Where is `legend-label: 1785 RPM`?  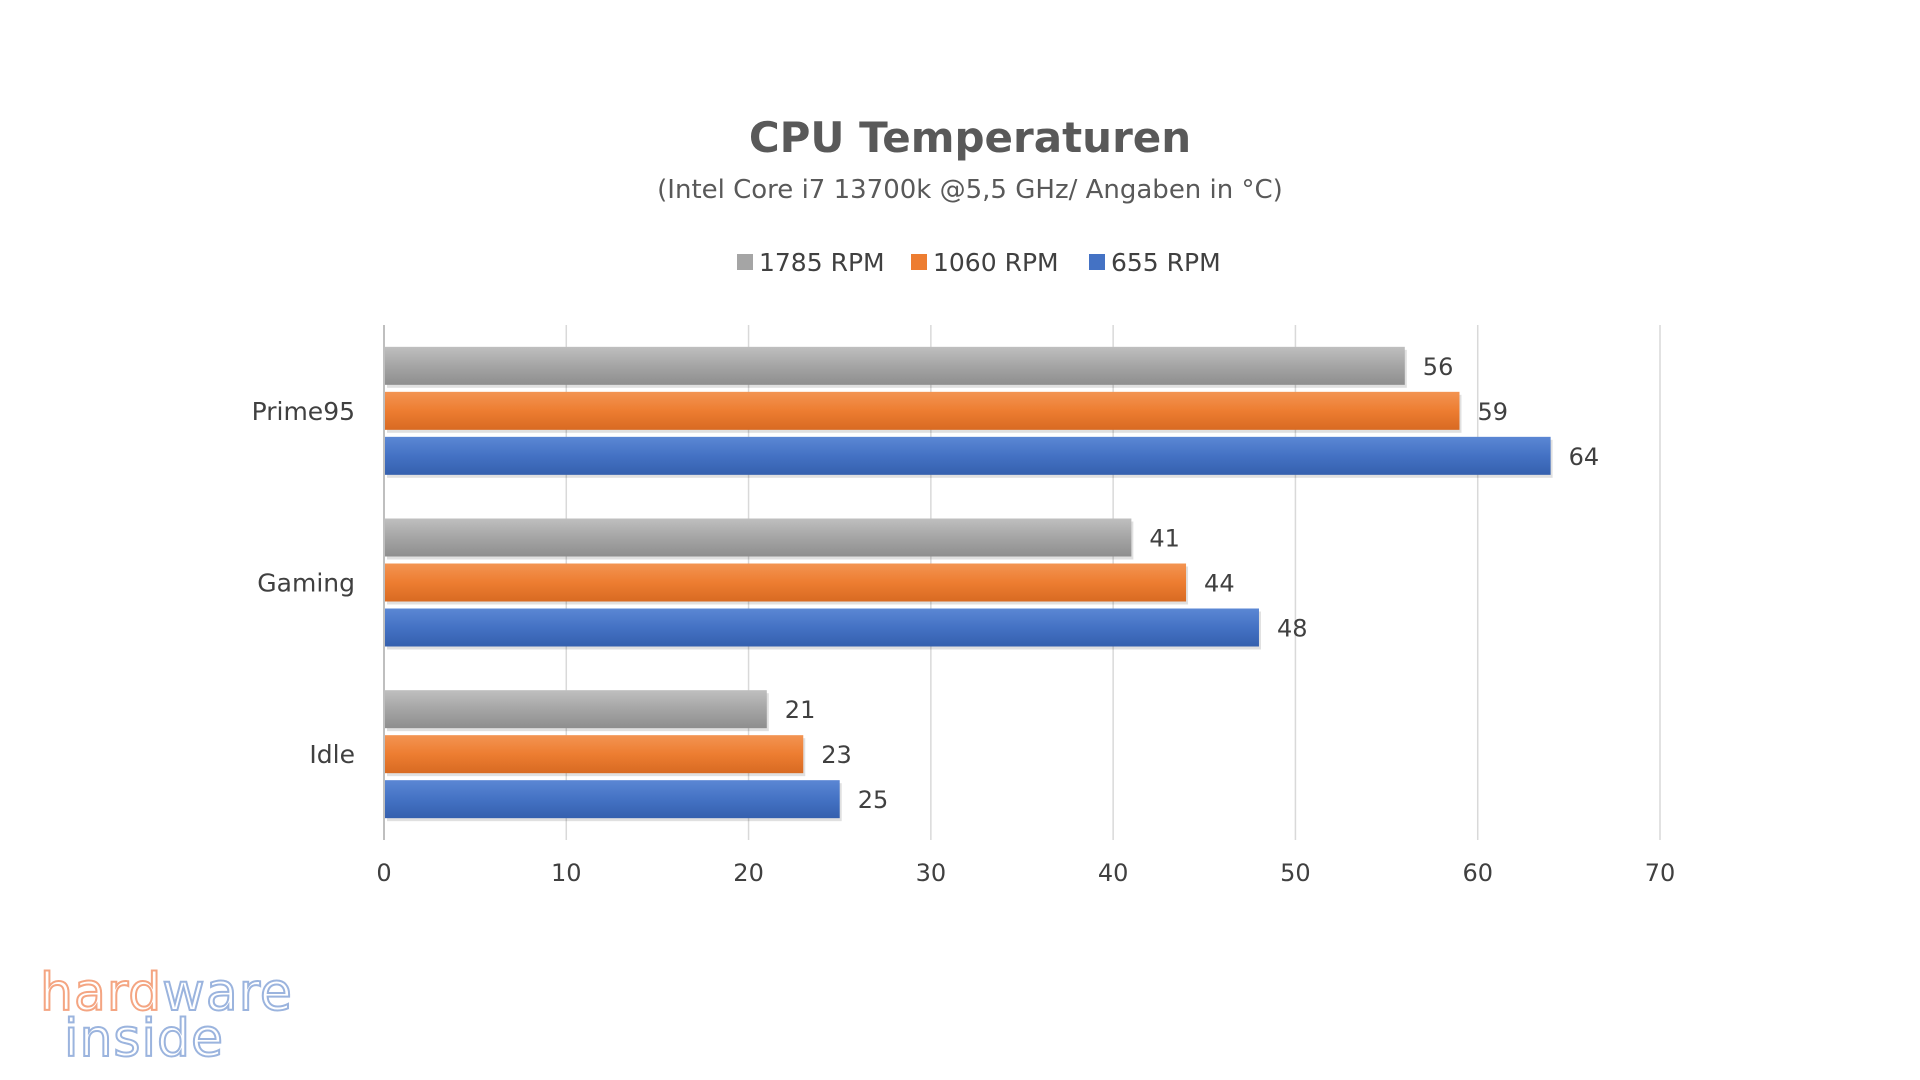
legend-label: 1785 RPM is located at coordinates (822, 262).